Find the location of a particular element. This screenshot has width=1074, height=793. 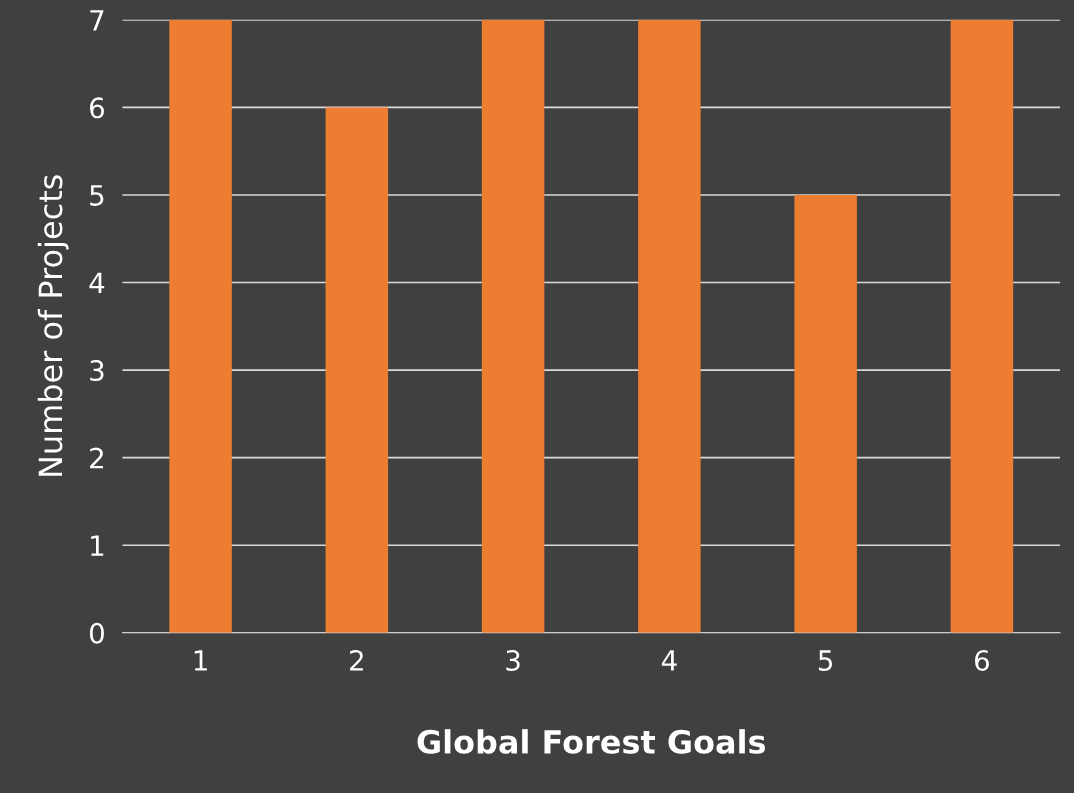

y-tick-label: 3 is located at coordinates (97, 371).